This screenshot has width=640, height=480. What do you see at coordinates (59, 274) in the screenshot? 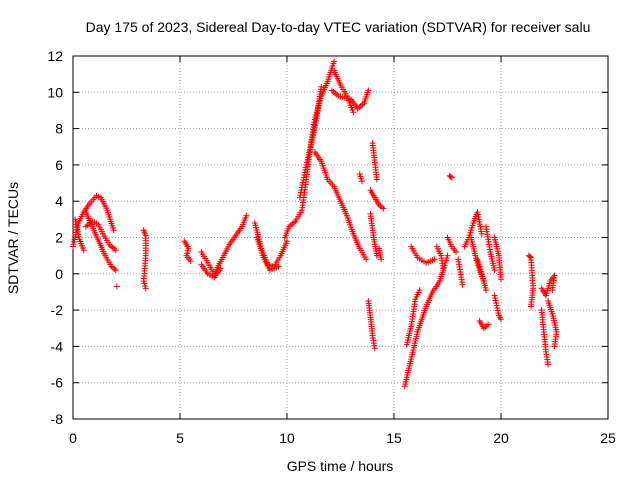
I see `y-tick-label: 0` at bounding box center [59, 274].